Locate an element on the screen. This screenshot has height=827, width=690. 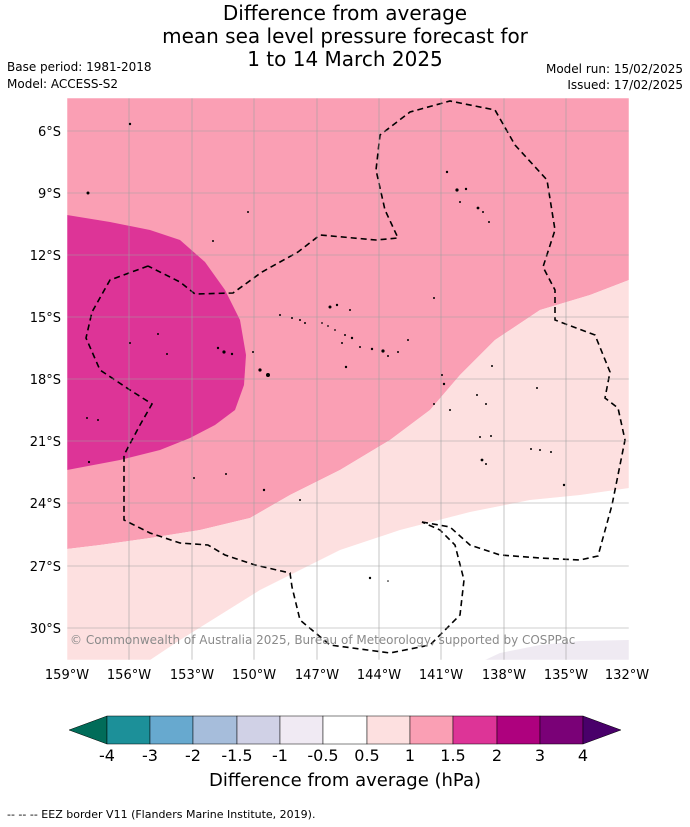
lat-label: 18°S is located at coordinates (45, 380).